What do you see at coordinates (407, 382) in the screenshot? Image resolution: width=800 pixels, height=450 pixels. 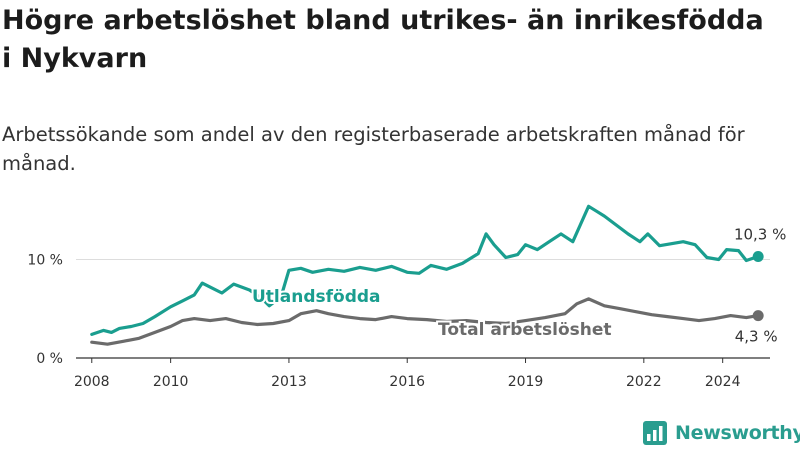 I see `x-tick-label: 2016` at bounding box center [407, 382].